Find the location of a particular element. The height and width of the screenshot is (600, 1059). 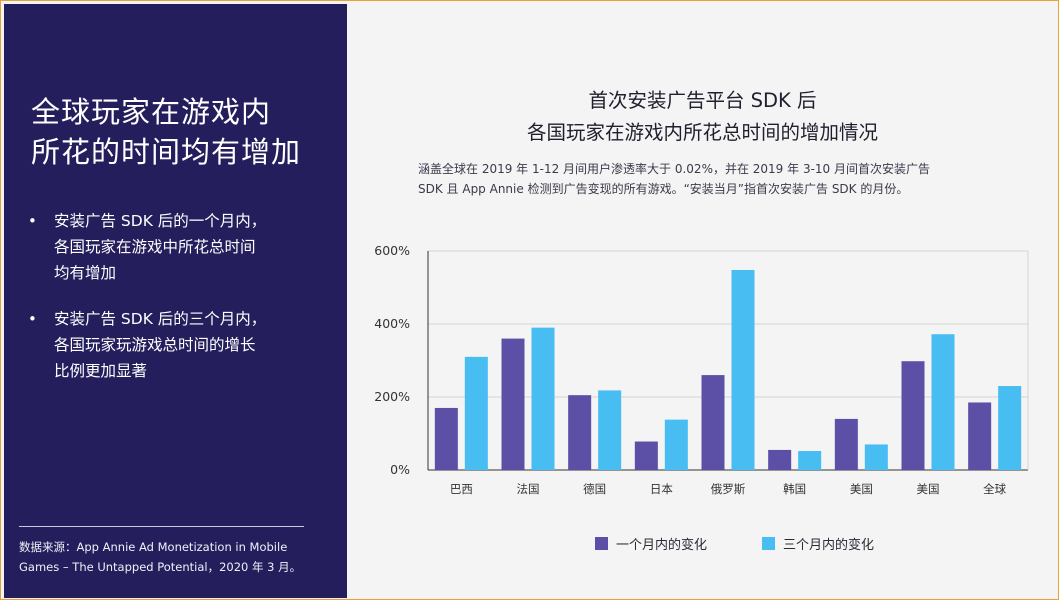

x-tick-label: 法国 is located at coordinates (528, 489).